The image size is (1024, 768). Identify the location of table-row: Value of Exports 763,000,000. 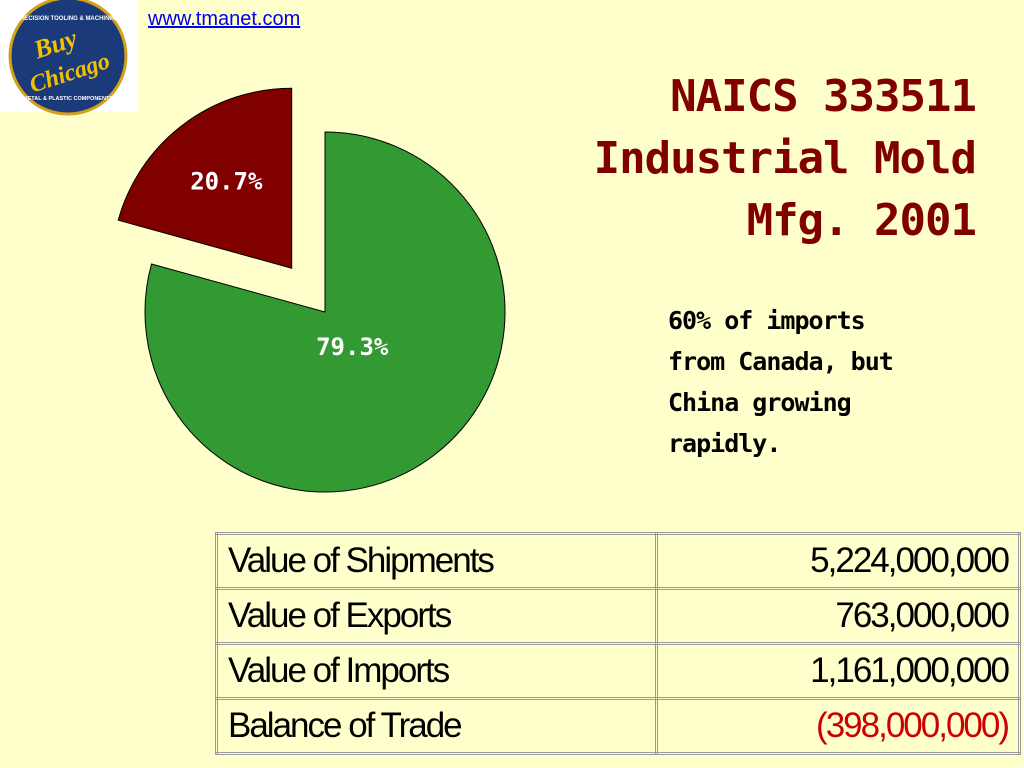
(618, 616).